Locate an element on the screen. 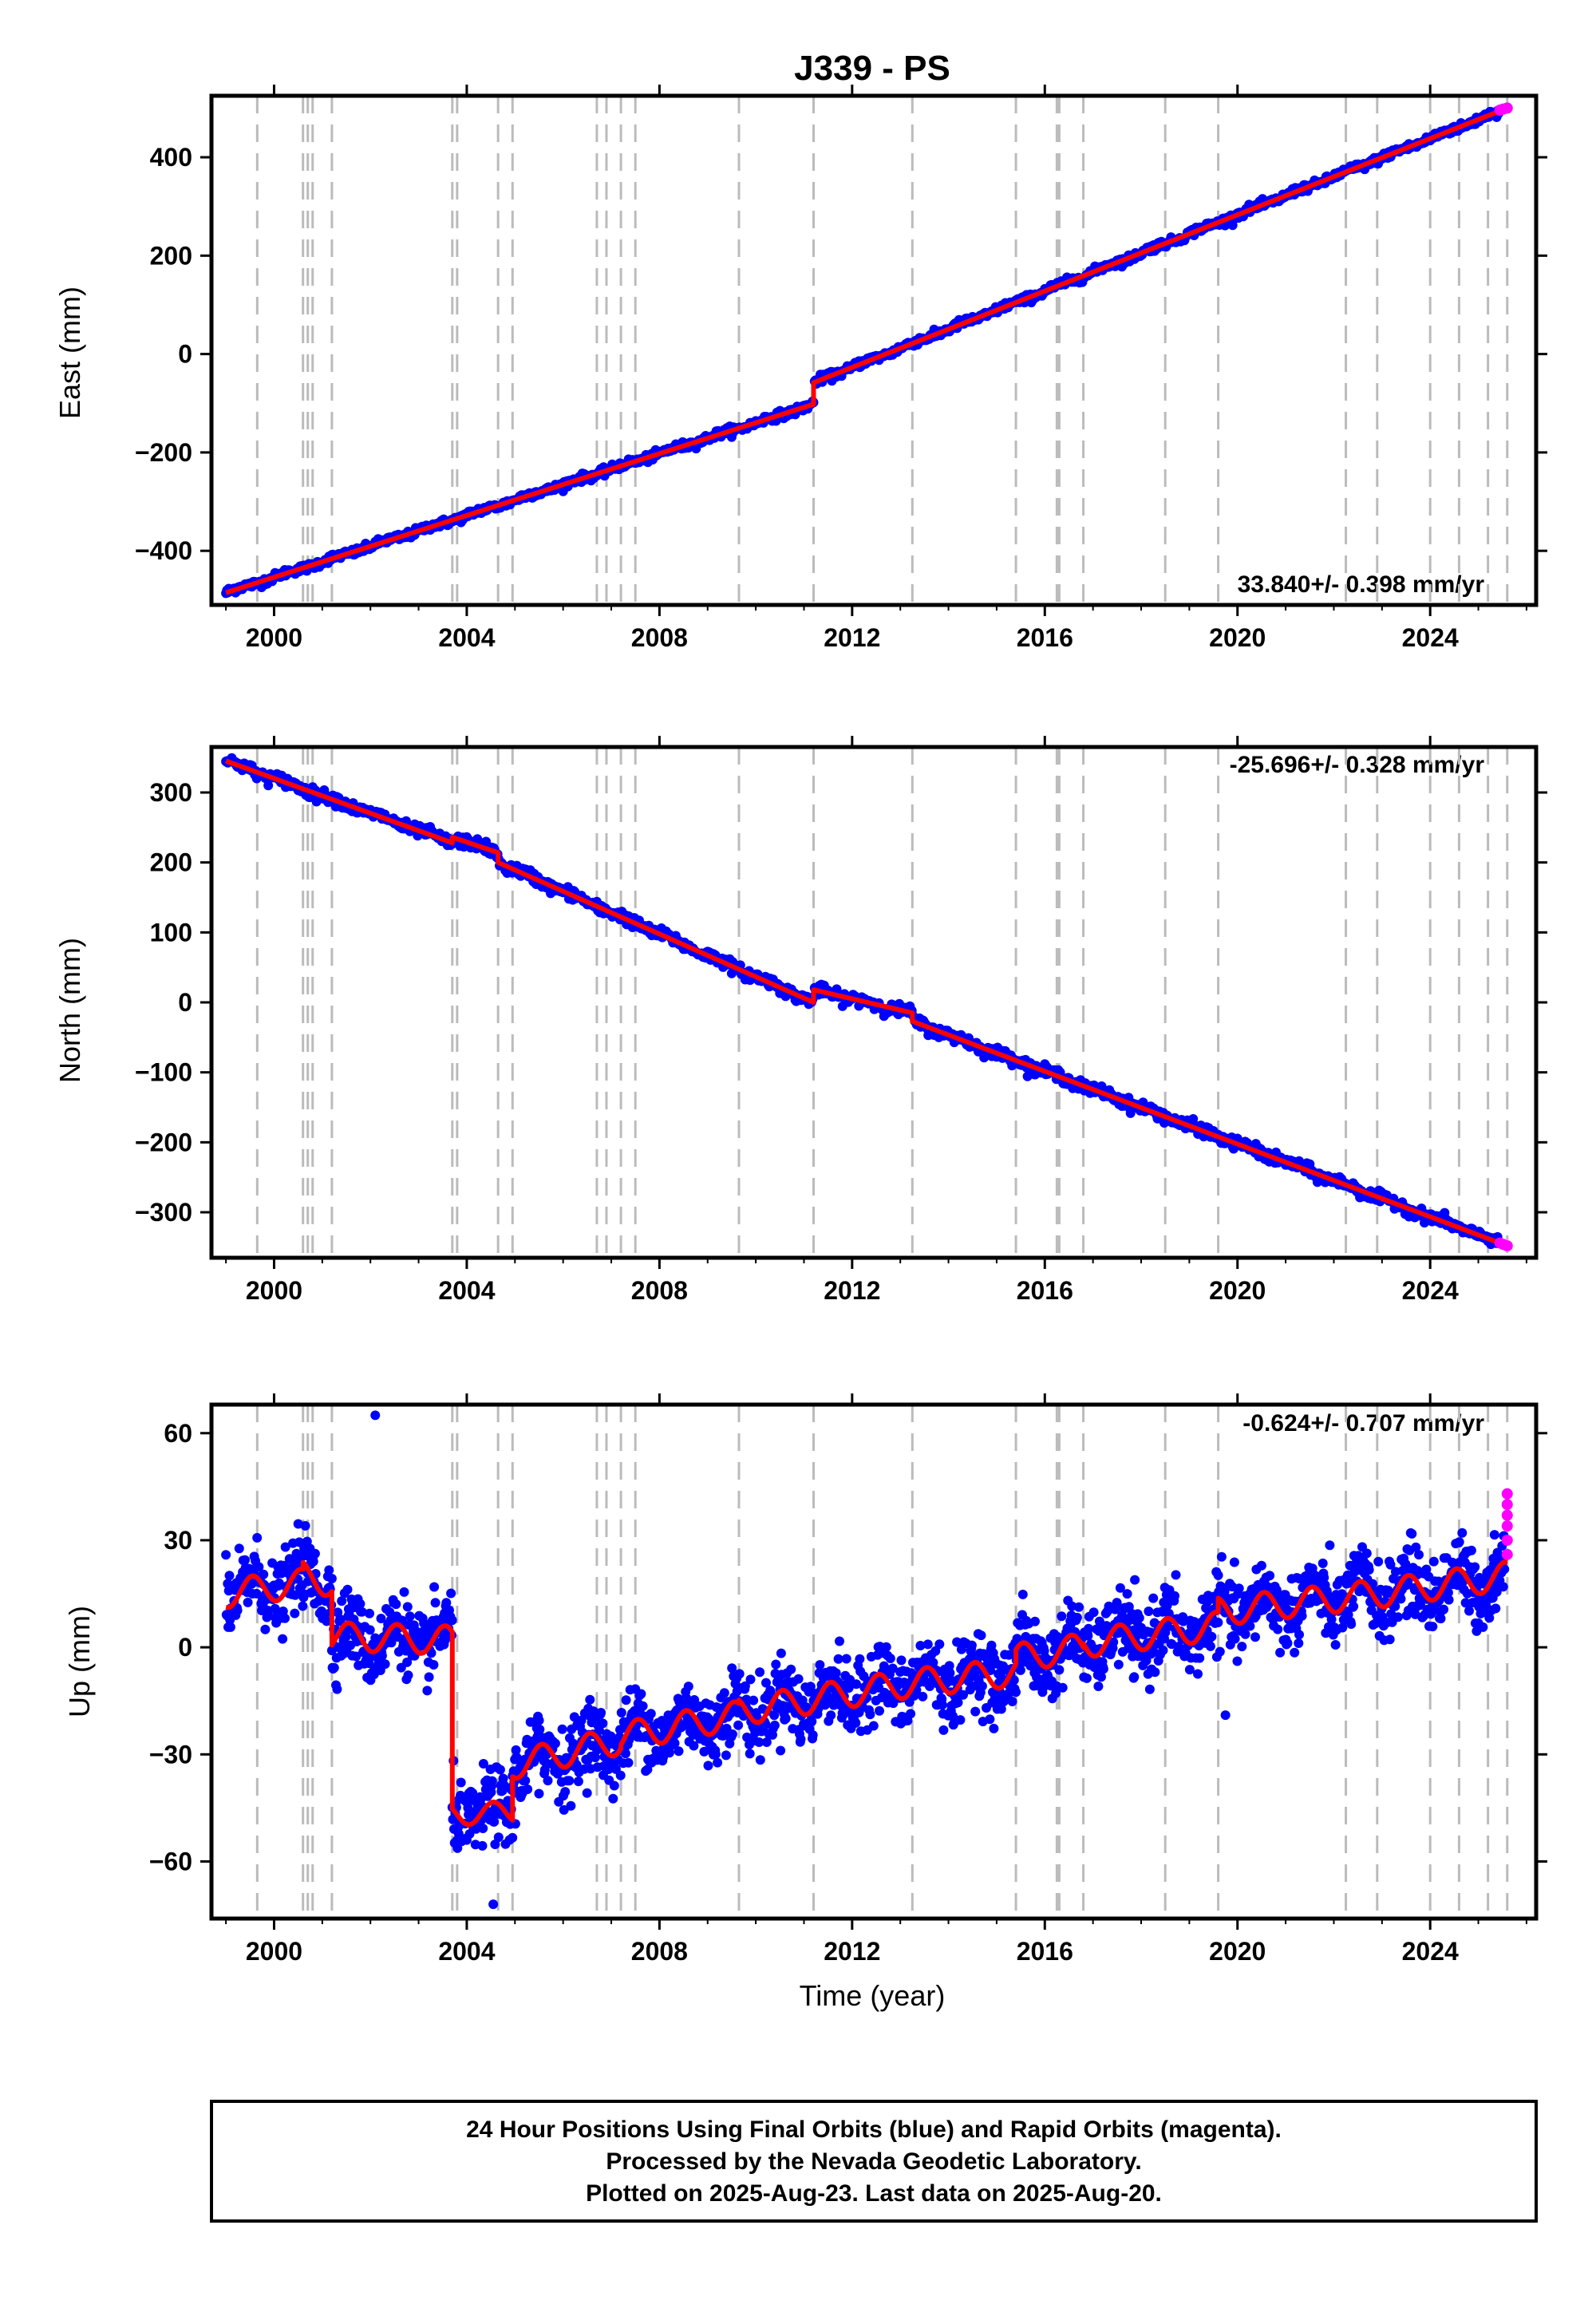 The width and height of the screenshot is (1596, 2316). north-xtick-label-1: 2004 is located at coordinates (466, 1290).